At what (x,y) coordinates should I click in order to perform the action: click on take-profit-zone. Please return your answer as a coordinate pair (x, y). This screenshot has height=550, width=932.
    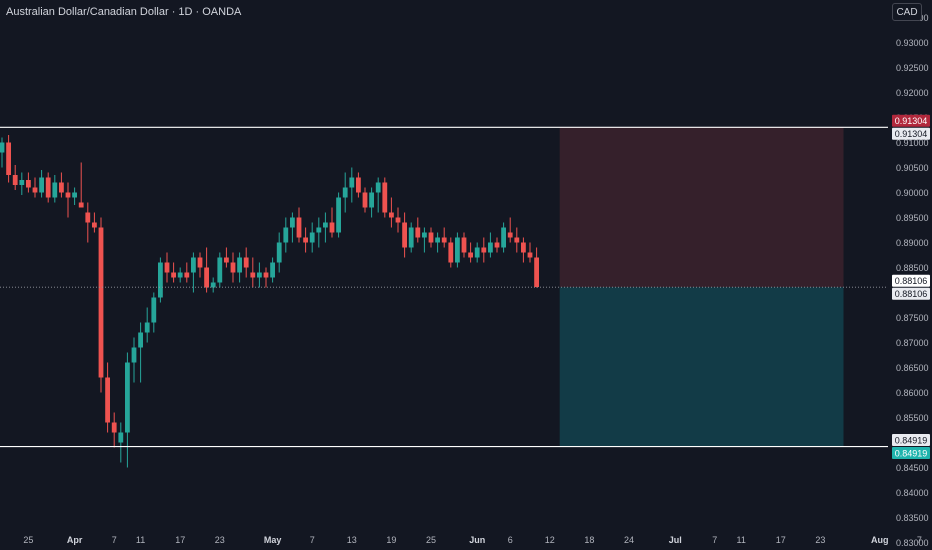
    Looking at the image, I should click on (701, 367).